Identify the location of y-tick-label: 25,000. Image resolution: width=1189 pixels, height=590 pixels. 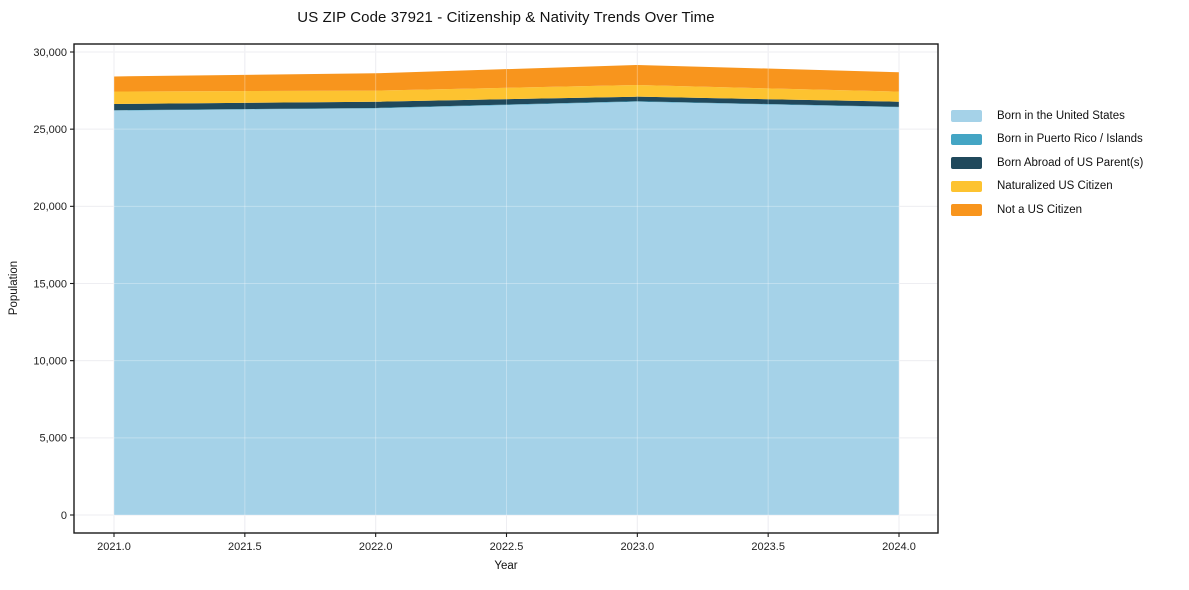
(50, 130).